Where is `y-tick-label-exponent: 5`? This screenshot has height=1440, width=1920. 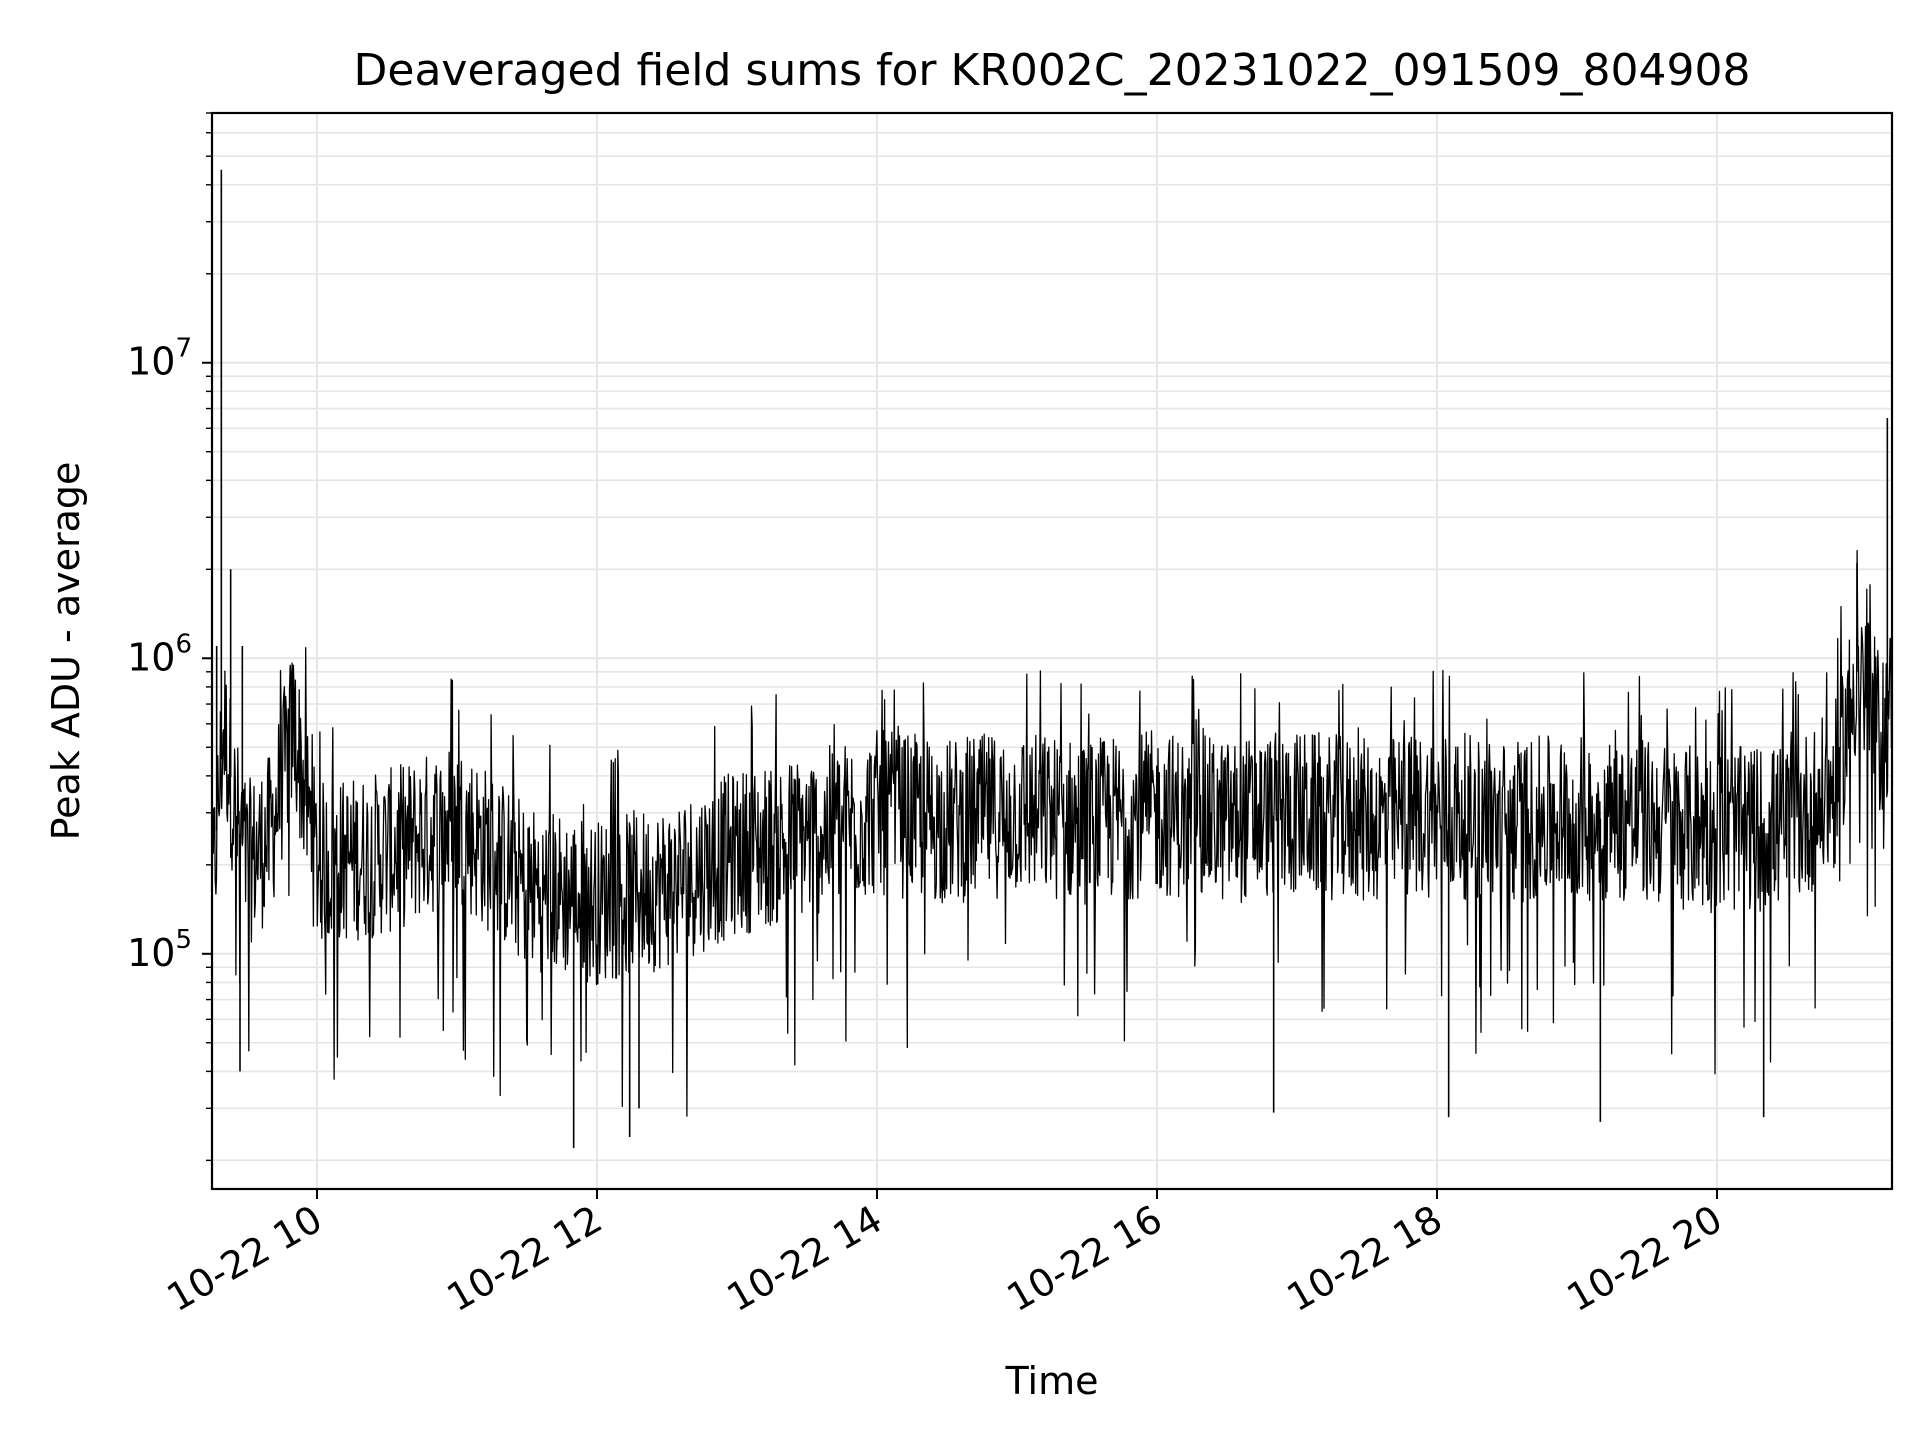
y-tick-label-exponent: 5 is located at coordinates (183, 940).